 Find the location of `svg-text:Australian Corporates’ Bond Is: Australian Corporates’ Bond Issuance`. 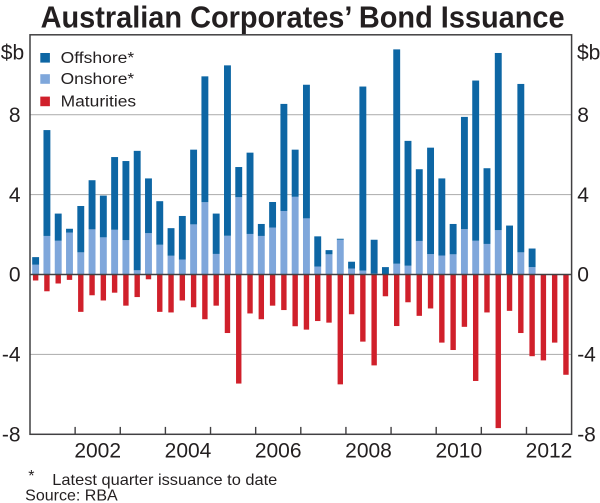

svg-text:Australian Corporates’ Bond Is: Australian Corporates’ Bond Issuance is located at coordinates (303, 17).